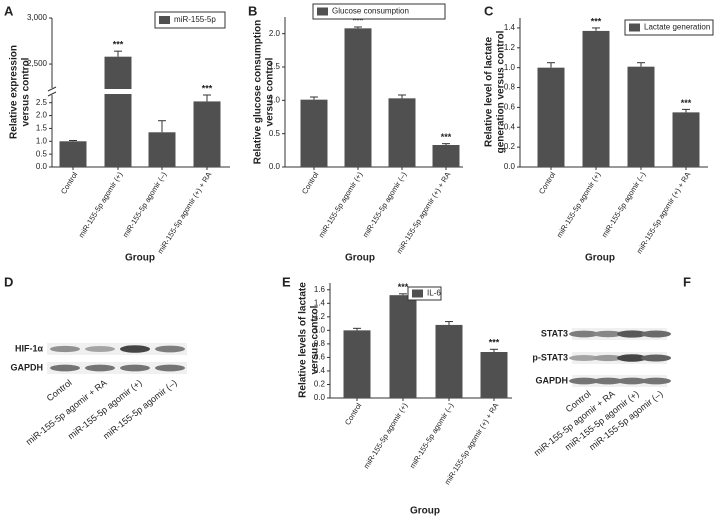 This screenshot has height=518, width=717. I want to click on y-tick-label: 0.5, so click(275, 133).